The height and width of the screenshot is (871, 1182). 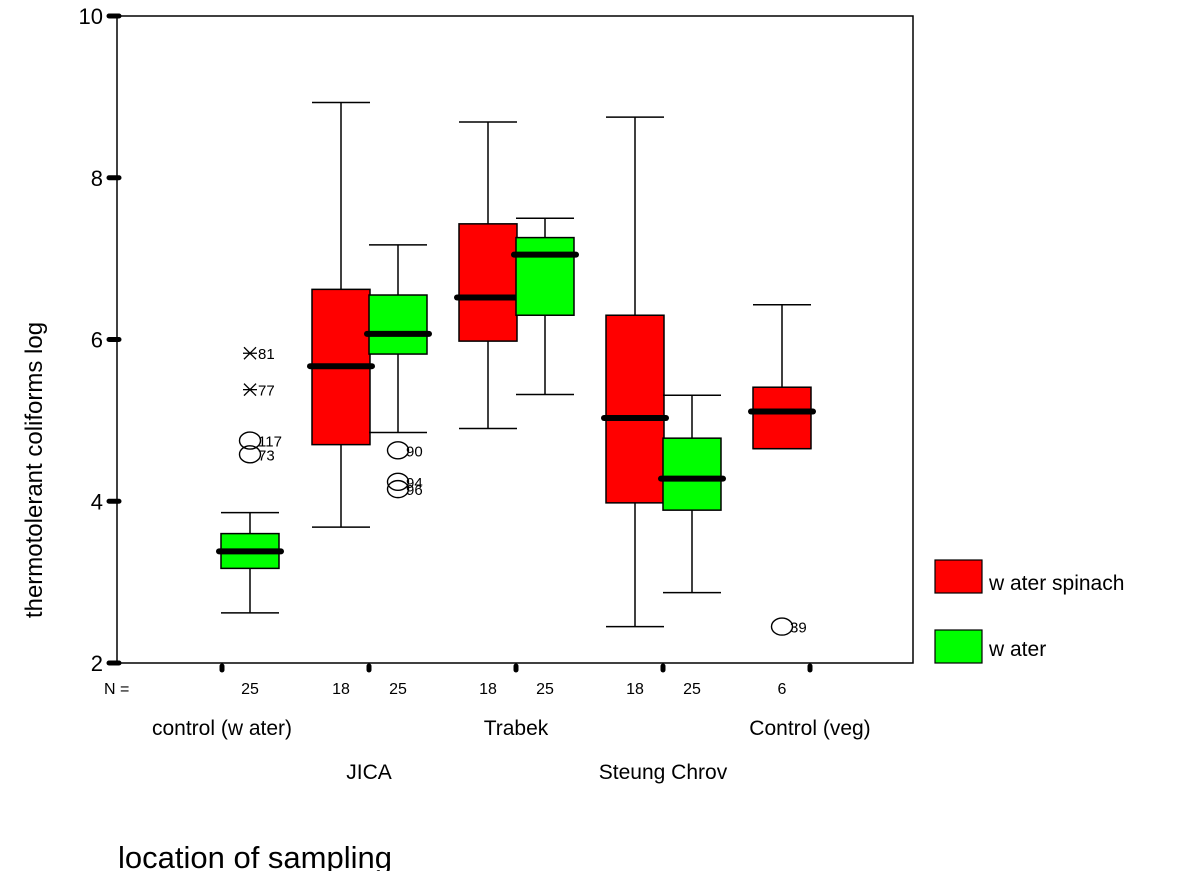 I want to click on y-axis: 2 4 6 8 10, so click(x=100, y=340).